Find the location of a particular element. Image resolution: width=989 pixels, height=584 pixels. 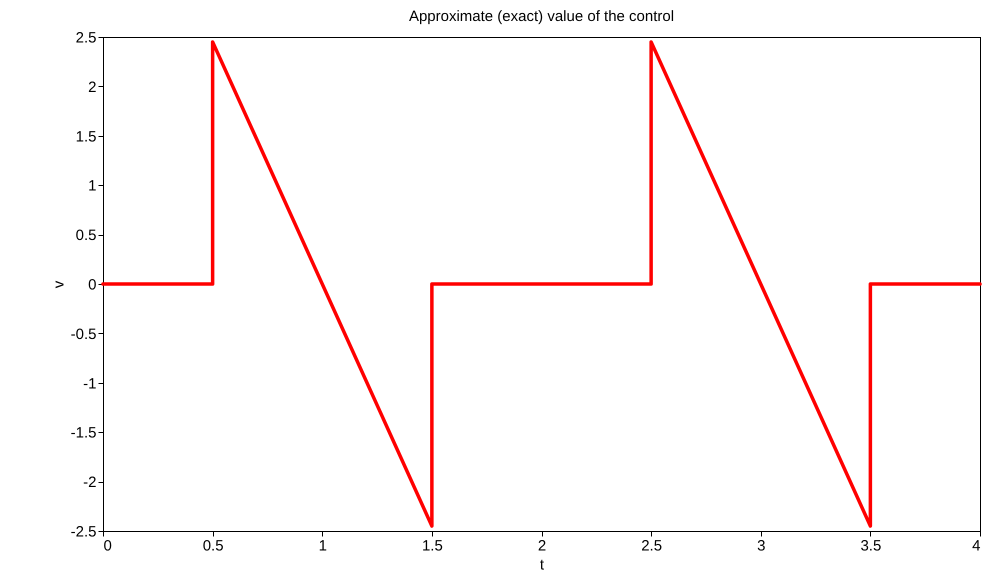

y-tick-label: 0 is located at coordinates (92, 285).